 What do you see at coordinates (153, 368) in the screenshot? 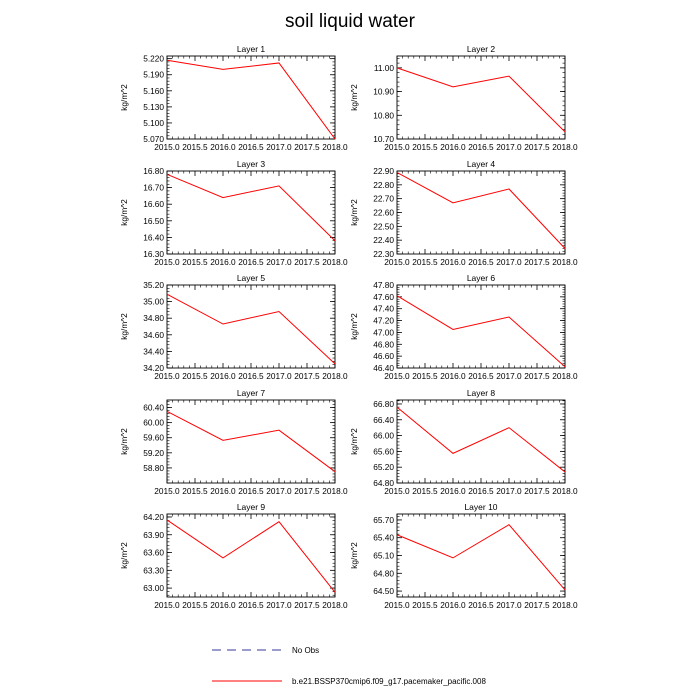
I see `y-tick-label: 34.20` at bounding box center [153, 368].